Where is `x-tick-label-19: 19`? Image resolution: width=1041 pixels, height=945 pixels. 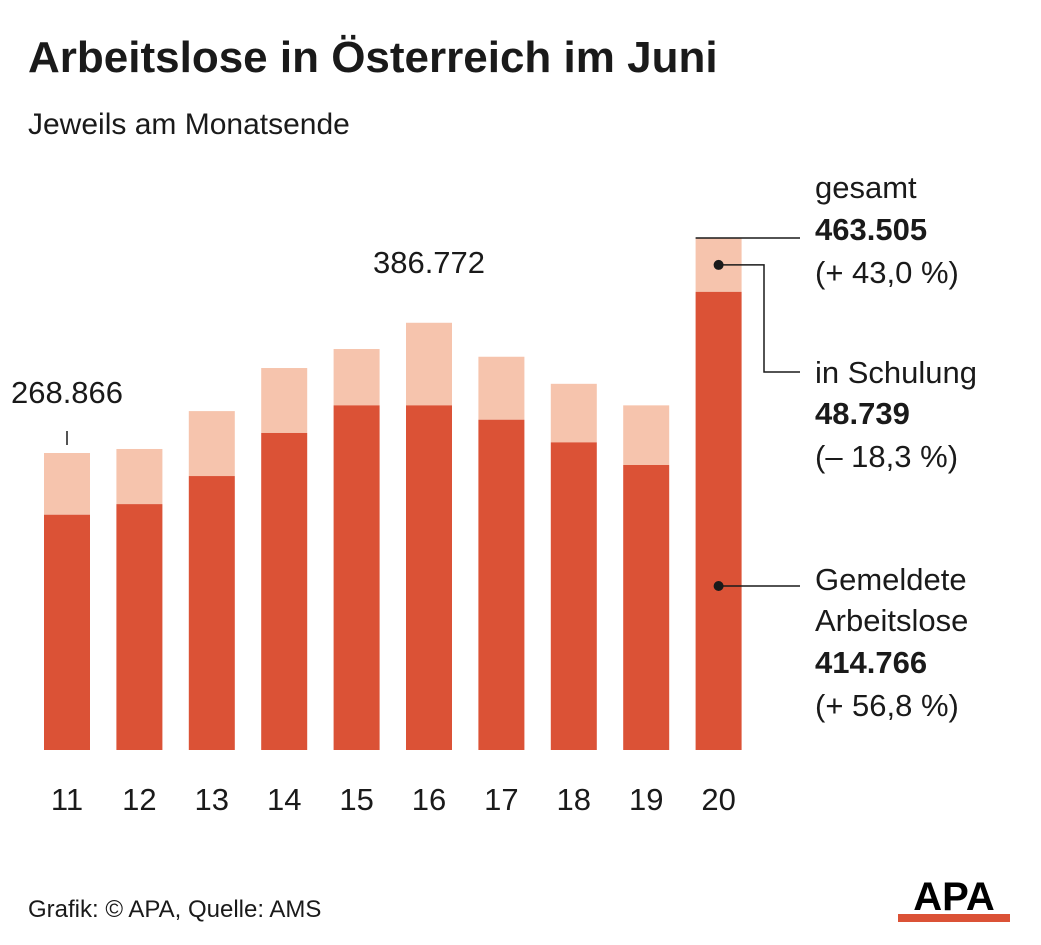 x-tick-label-19: 19 is located at coordinates (646, 799).